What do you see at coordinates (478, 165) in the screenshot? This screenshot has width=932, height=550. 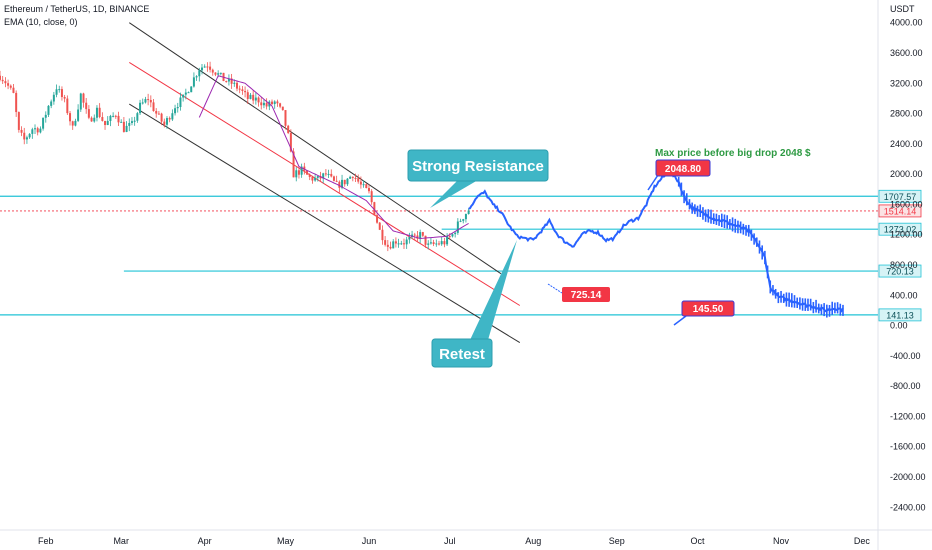 I see `strong-resistance-box` at bounding box center [478, 165].